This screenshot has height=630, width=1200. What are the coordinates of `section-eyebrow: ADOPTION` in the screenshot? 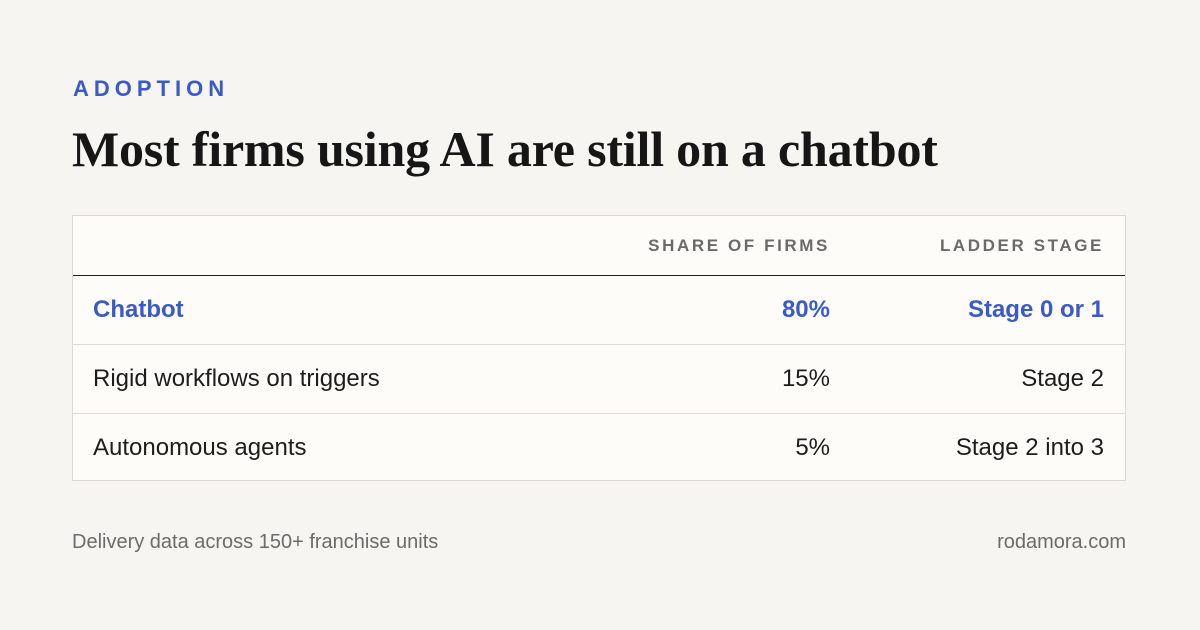 It's located at (151, 88).